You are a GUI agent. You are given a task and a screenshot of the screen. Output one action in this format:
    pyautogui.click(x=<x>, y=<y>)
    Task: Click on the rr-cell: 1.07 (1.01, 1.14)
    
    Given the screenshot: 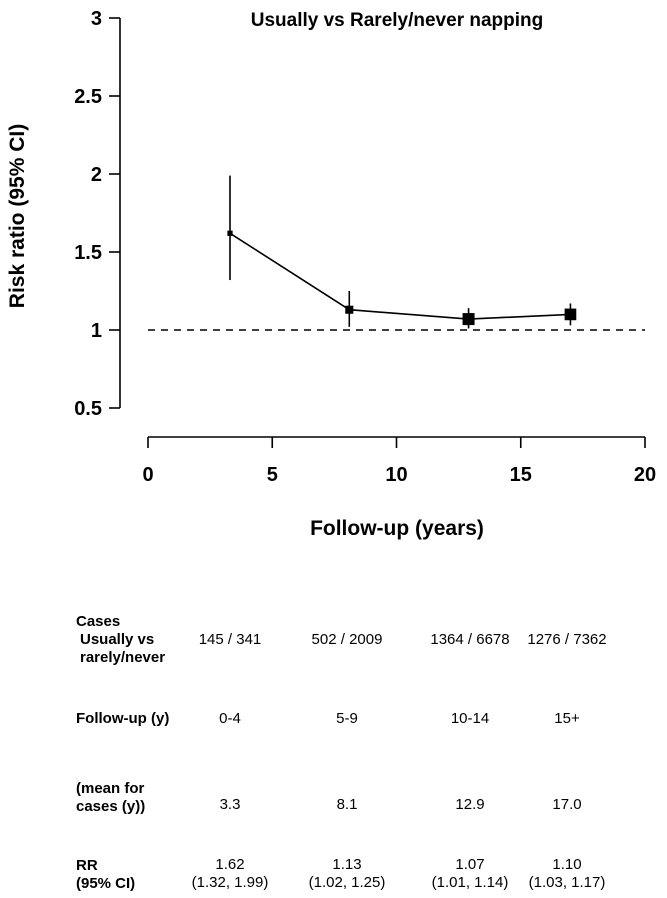 What is the action you would take?
    pyautogui.click(x=470, y=873)
    